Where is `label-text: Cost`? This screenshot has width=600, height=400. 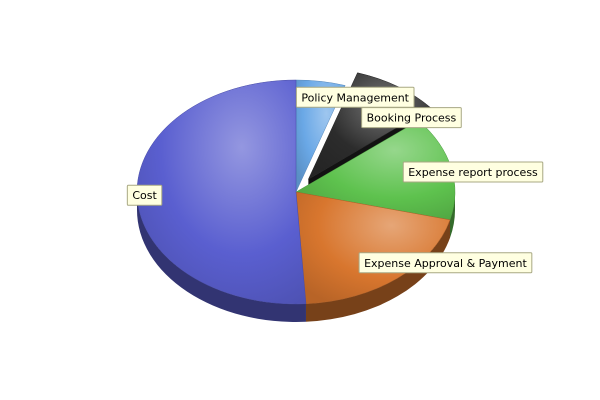 label-text: Cost is located at coordinates (144, 195).